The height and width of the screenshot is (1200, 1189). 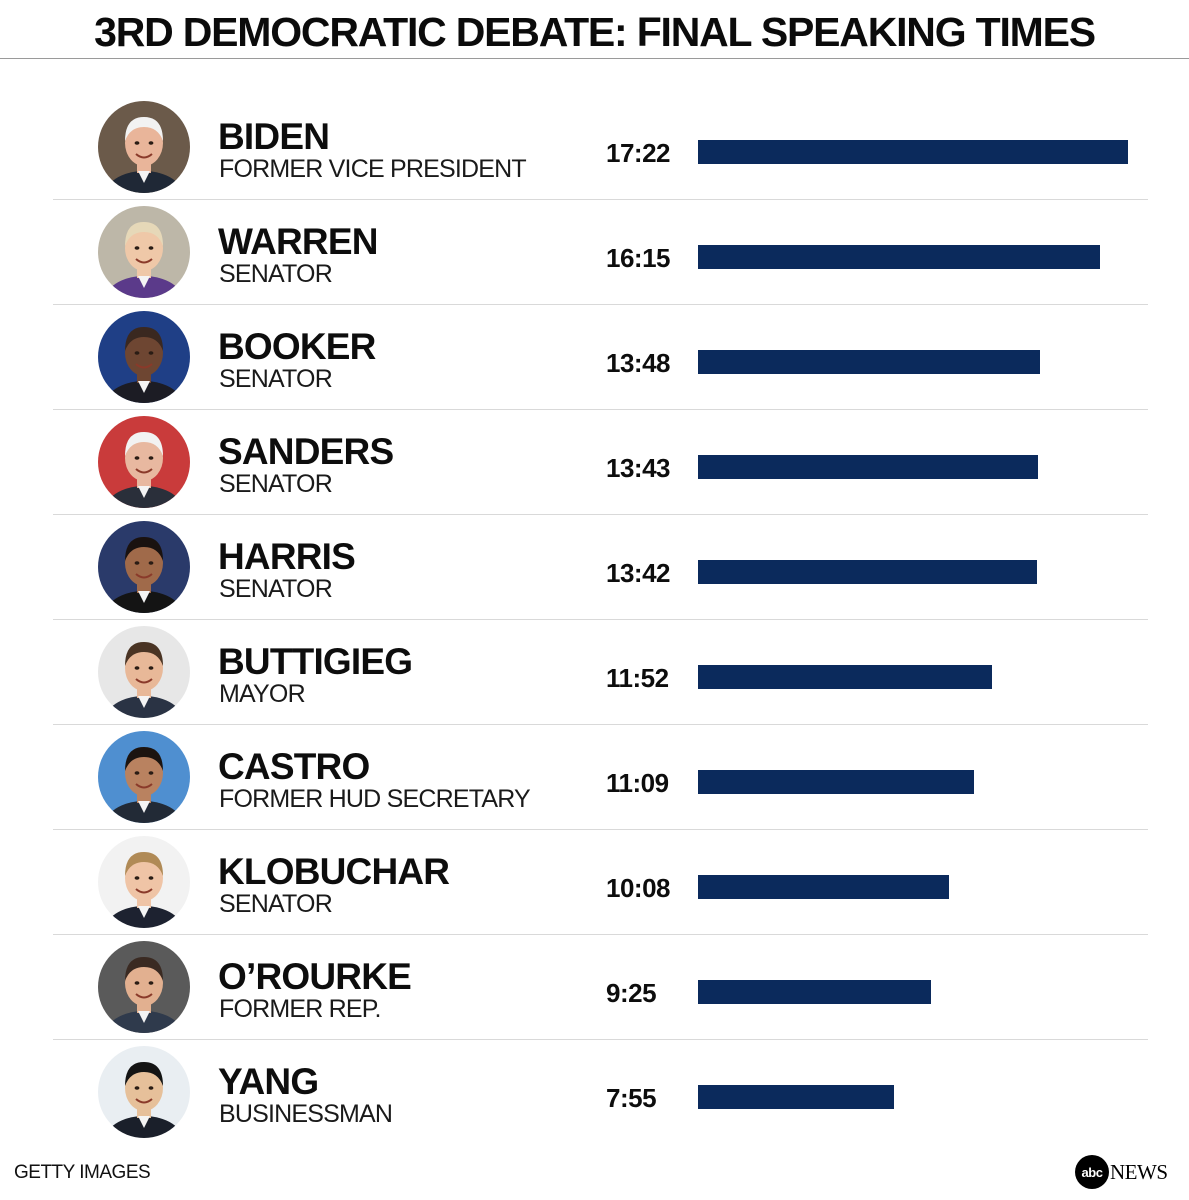 What do you see at coordinates (638, 468) in the screenshot?
I see `speaking-time-label: 13:43` at bounding box center [638, 468].